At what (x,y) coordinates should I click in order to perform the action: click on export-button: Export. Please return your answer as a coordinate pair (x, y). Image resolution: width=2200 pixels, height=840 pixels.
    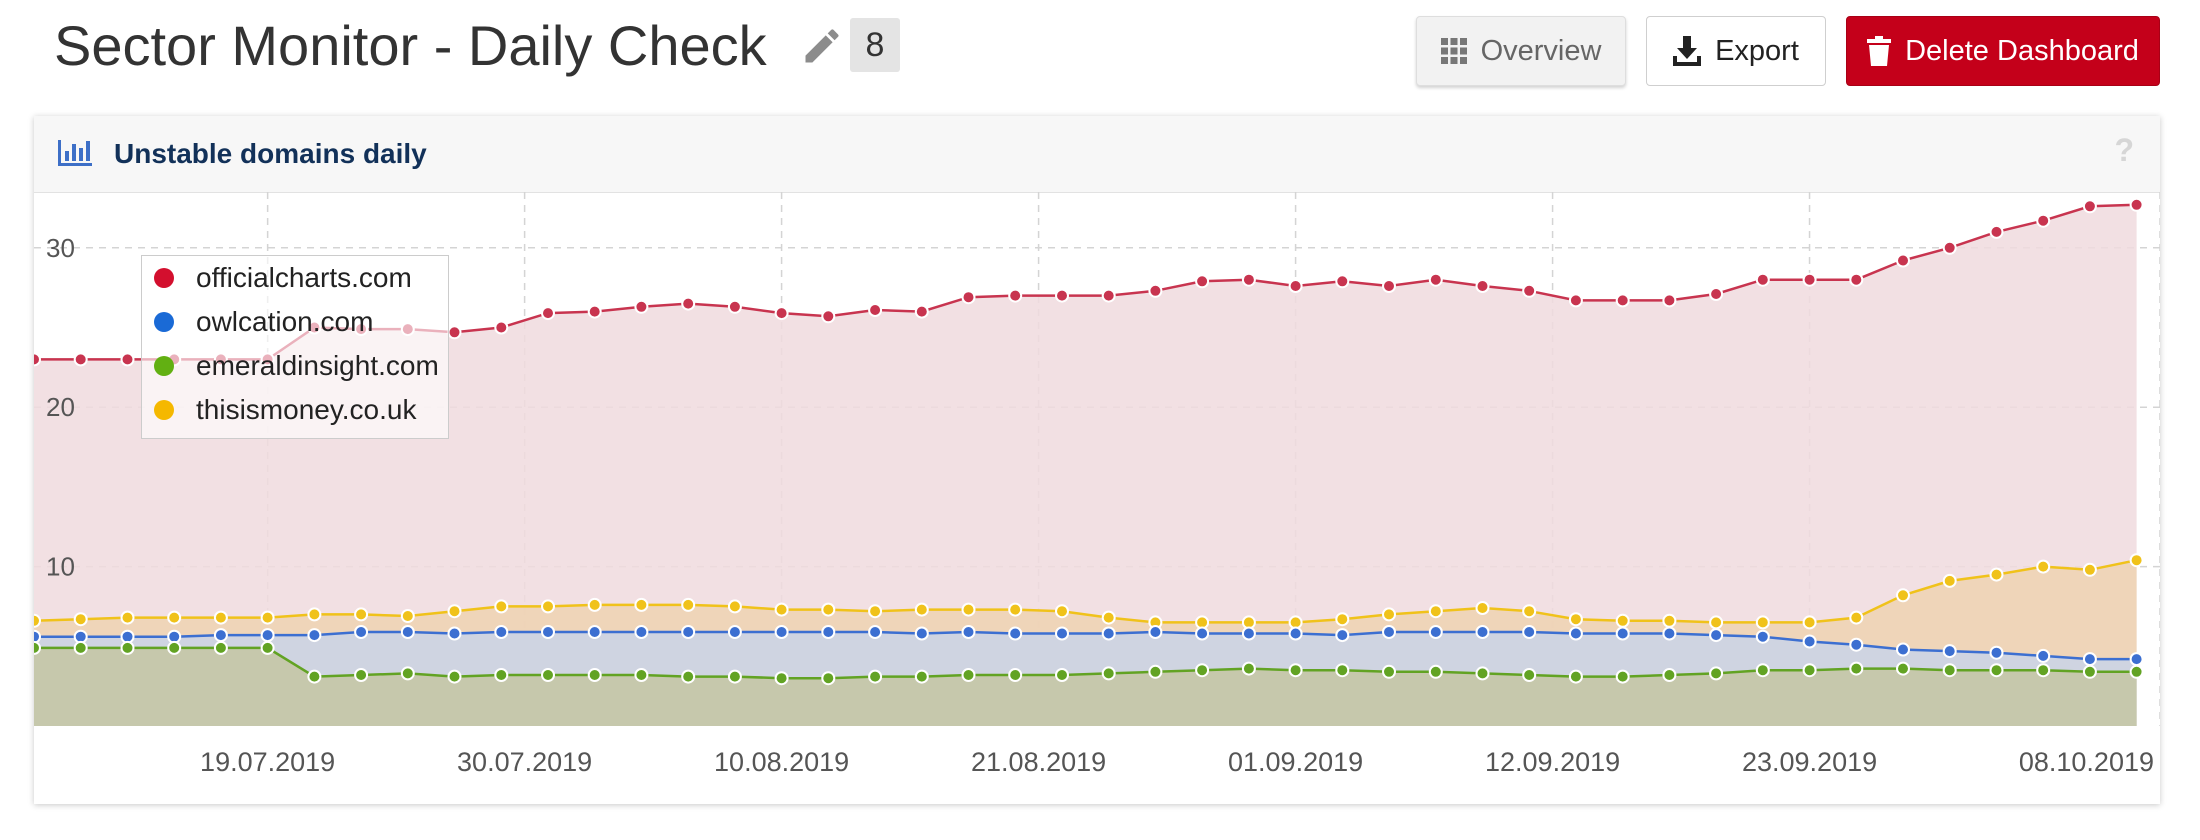
    Looking at the image, I should click on (1736, 51).